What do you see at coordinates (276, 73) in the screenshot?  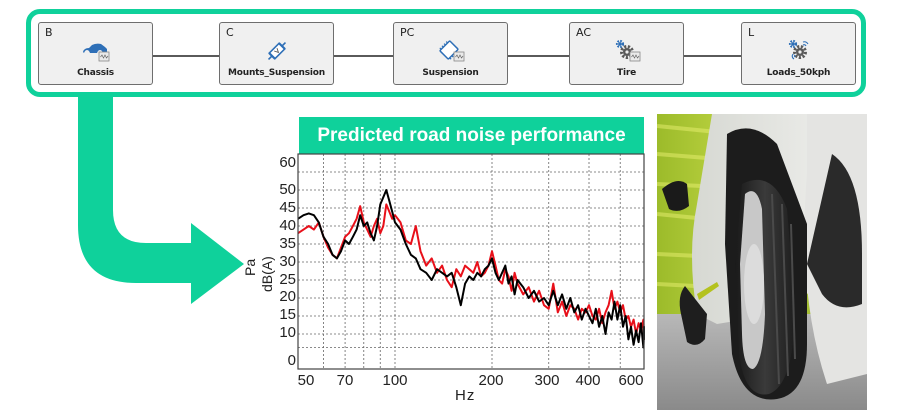 I see `node-label: Mounts_Suspension` at bounding box center [276, 73].